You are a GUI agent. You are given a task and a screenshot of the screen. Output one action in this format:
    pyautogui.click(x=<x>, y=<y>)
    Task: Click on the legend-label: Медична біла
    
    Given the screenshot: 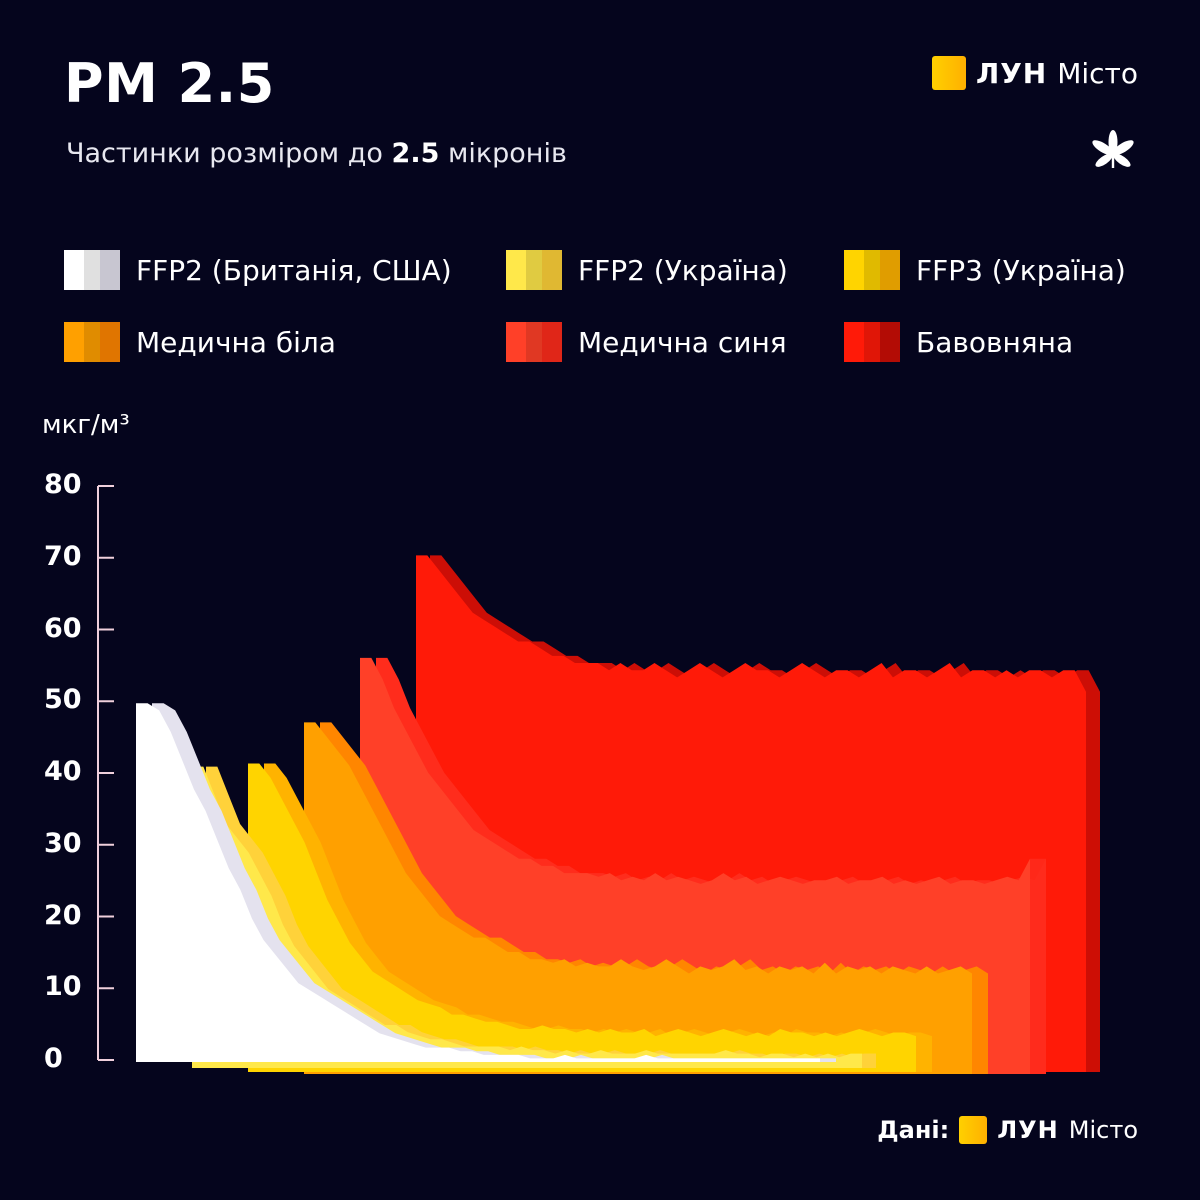 What is the action you would take?
    pyautogui.click(x=236, y=342)
    